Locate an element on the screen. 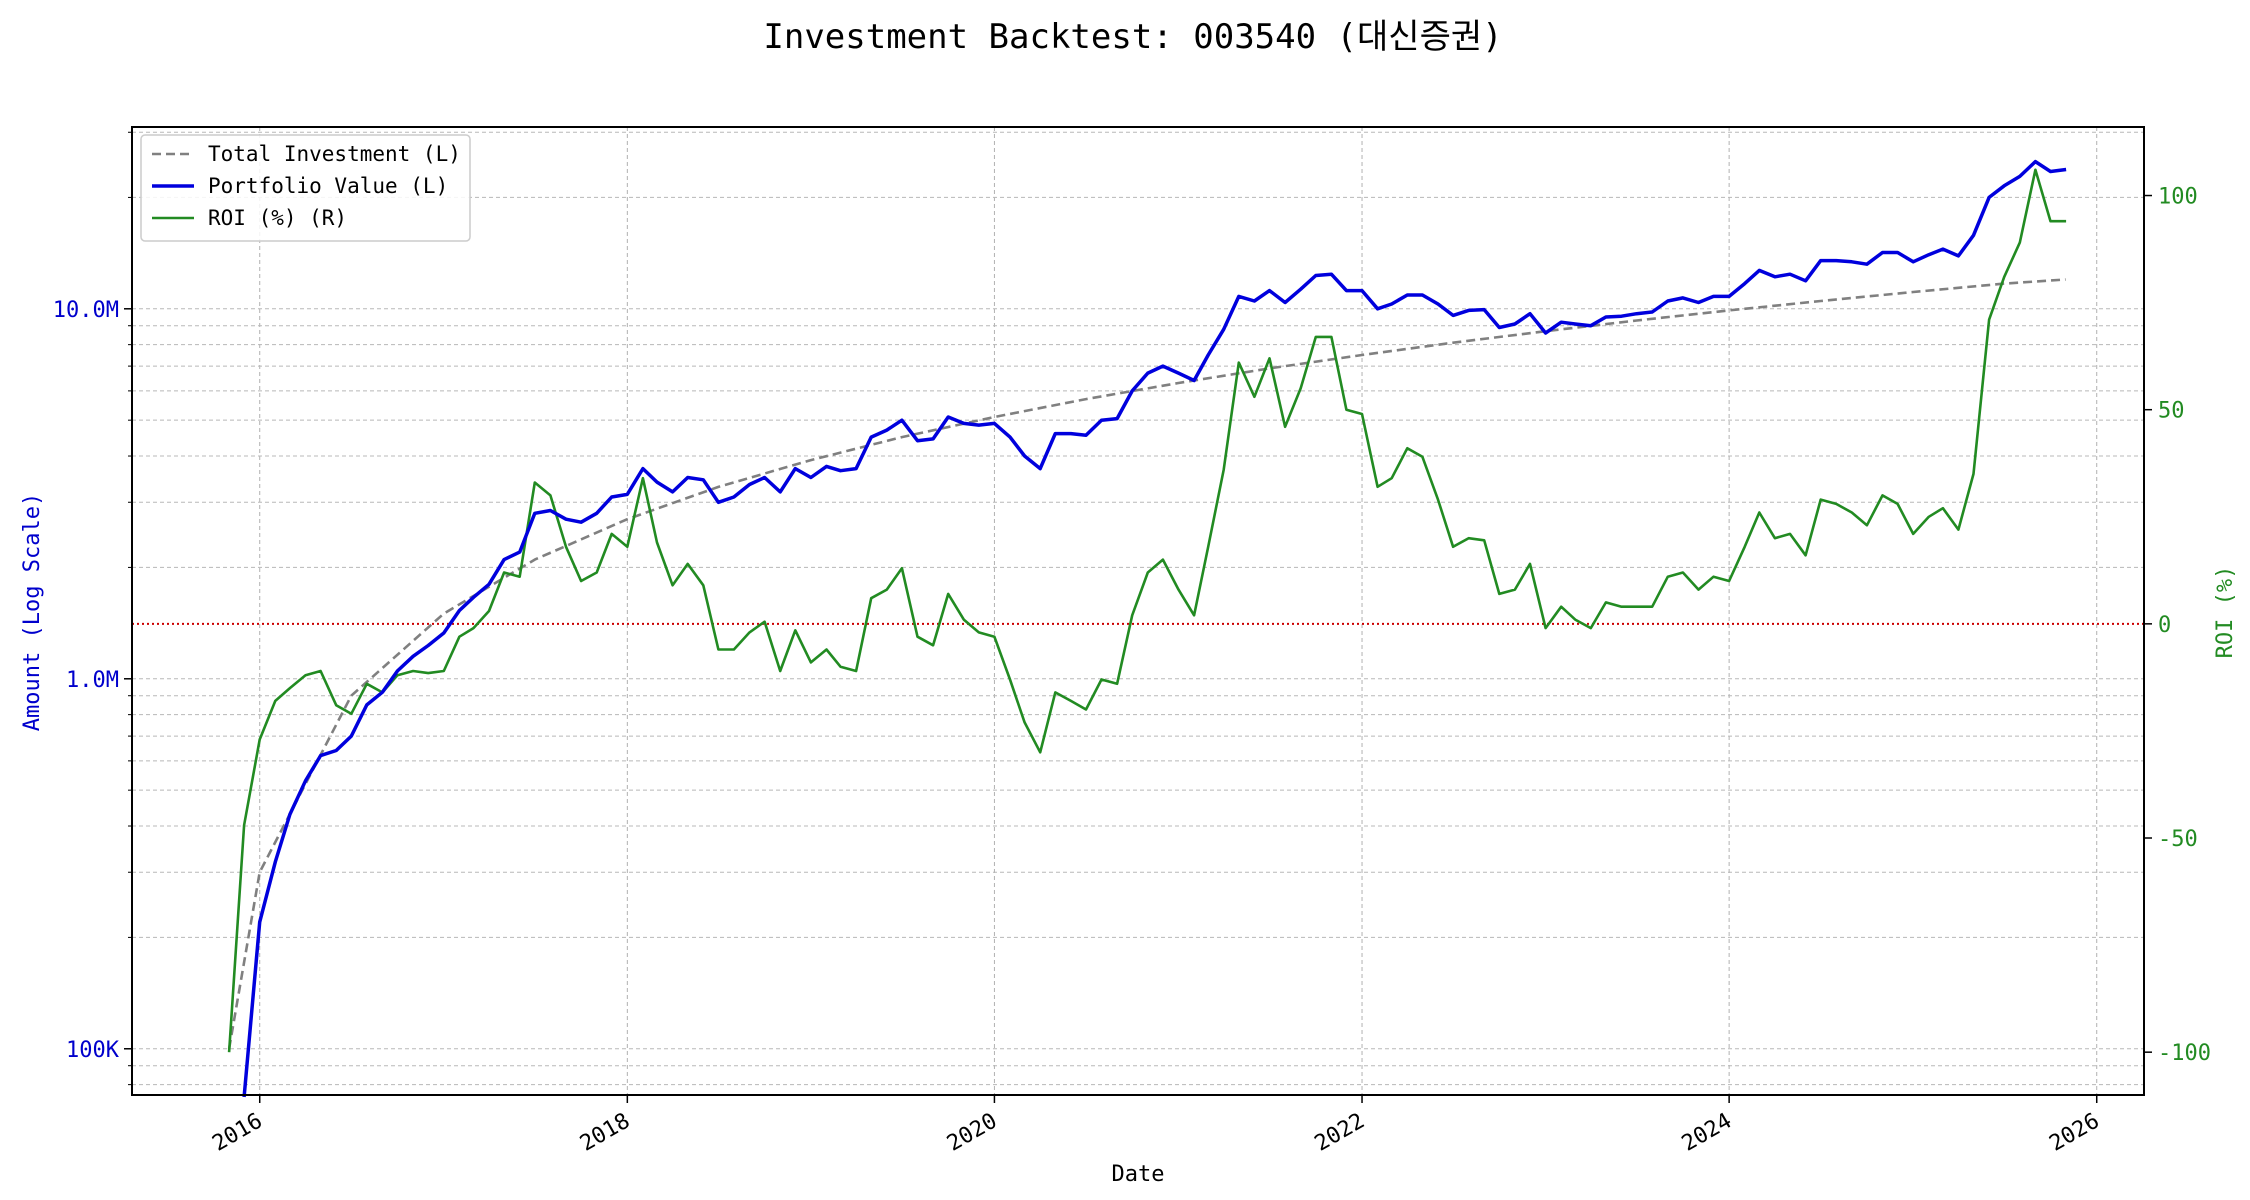 The height and width of the screenshot is (1200, 2250). y-right-tick-label: 100 is located at coordinates (2178, 197).